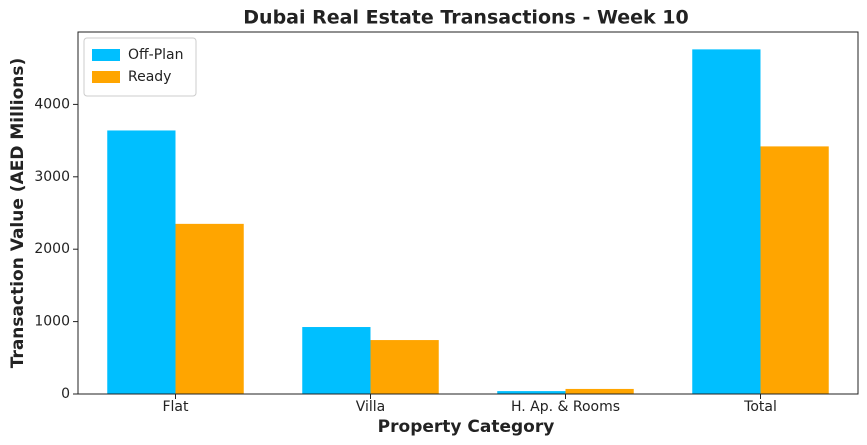  Describe the element at coordinates (52, 322) in the screenshot. I see `y-tick-label: 1000` at that location.